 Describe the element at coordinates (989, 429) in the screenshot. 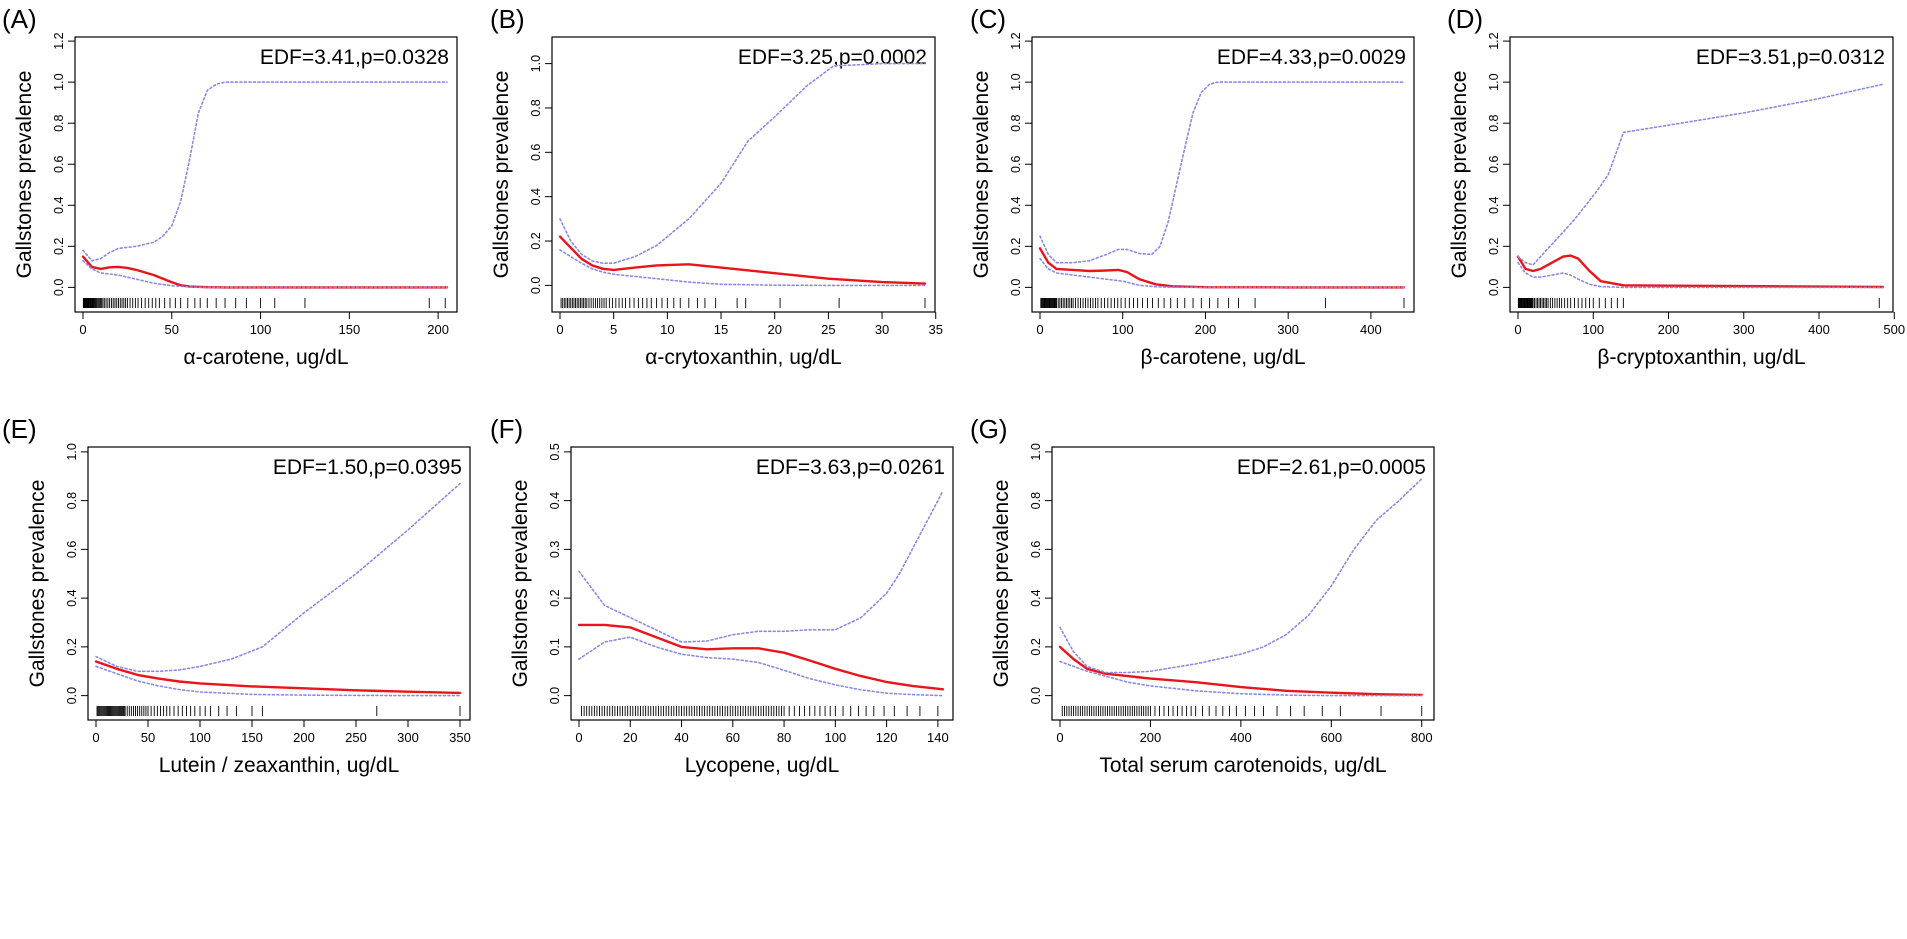

I see `panel-label: (G)` at that location.